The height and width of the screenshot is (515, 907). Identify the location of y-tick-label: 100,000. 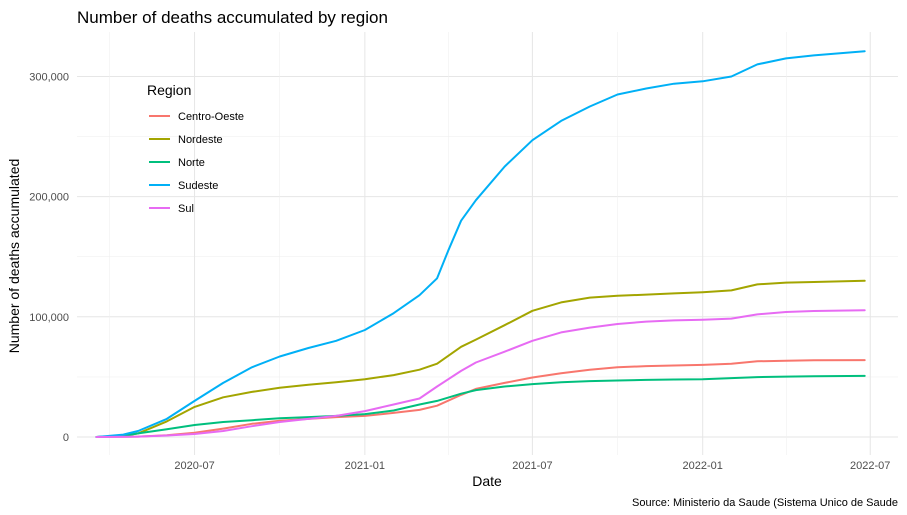
(49, 318).